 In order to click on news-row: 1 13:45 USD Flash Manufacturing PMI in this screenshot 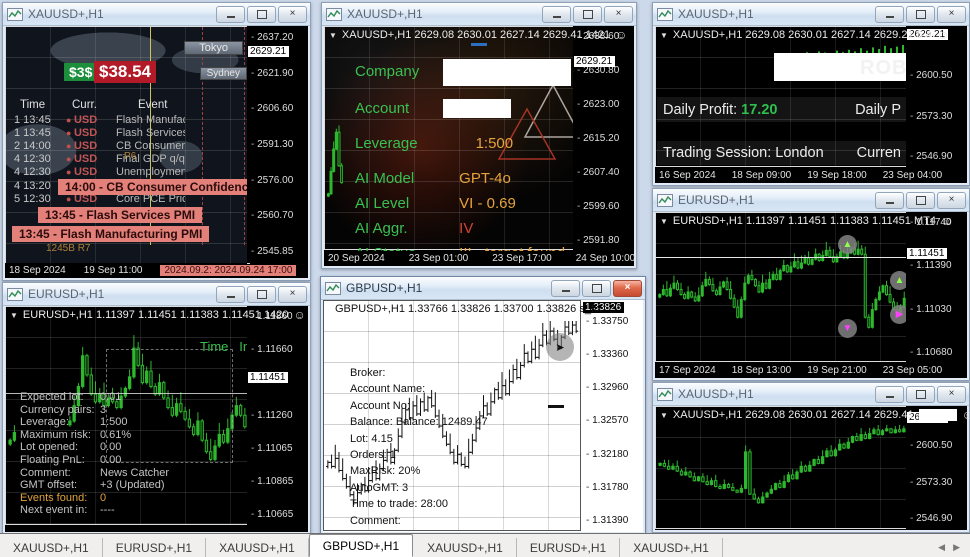, I will do `click(99, 119)`.